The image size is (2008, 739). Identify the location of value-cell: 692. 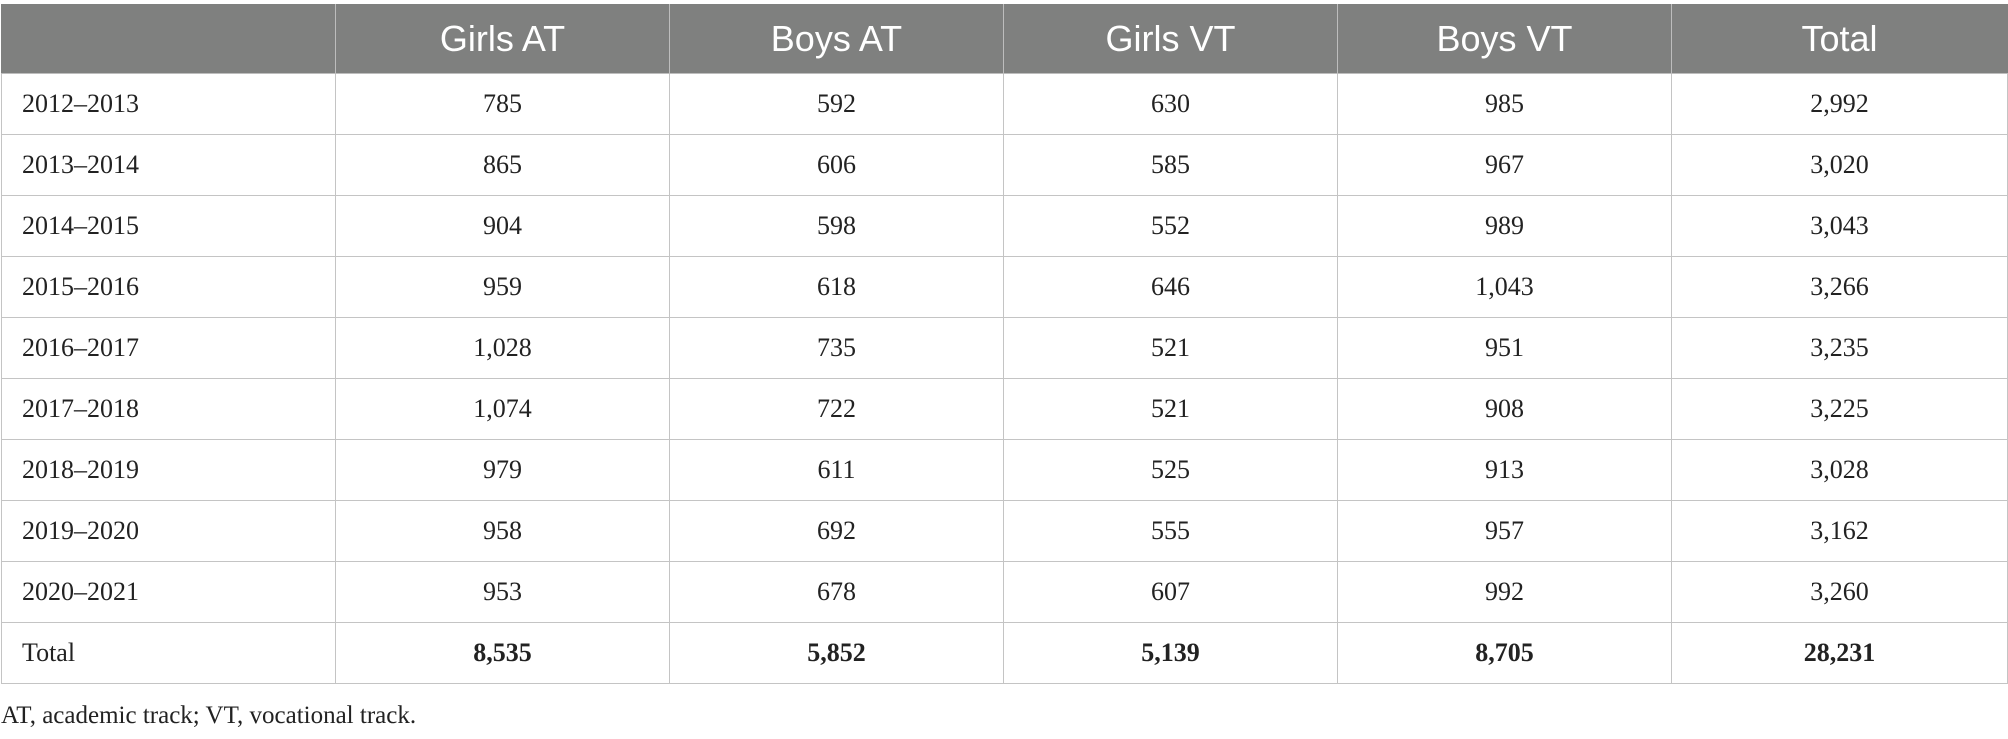
(836, 531).